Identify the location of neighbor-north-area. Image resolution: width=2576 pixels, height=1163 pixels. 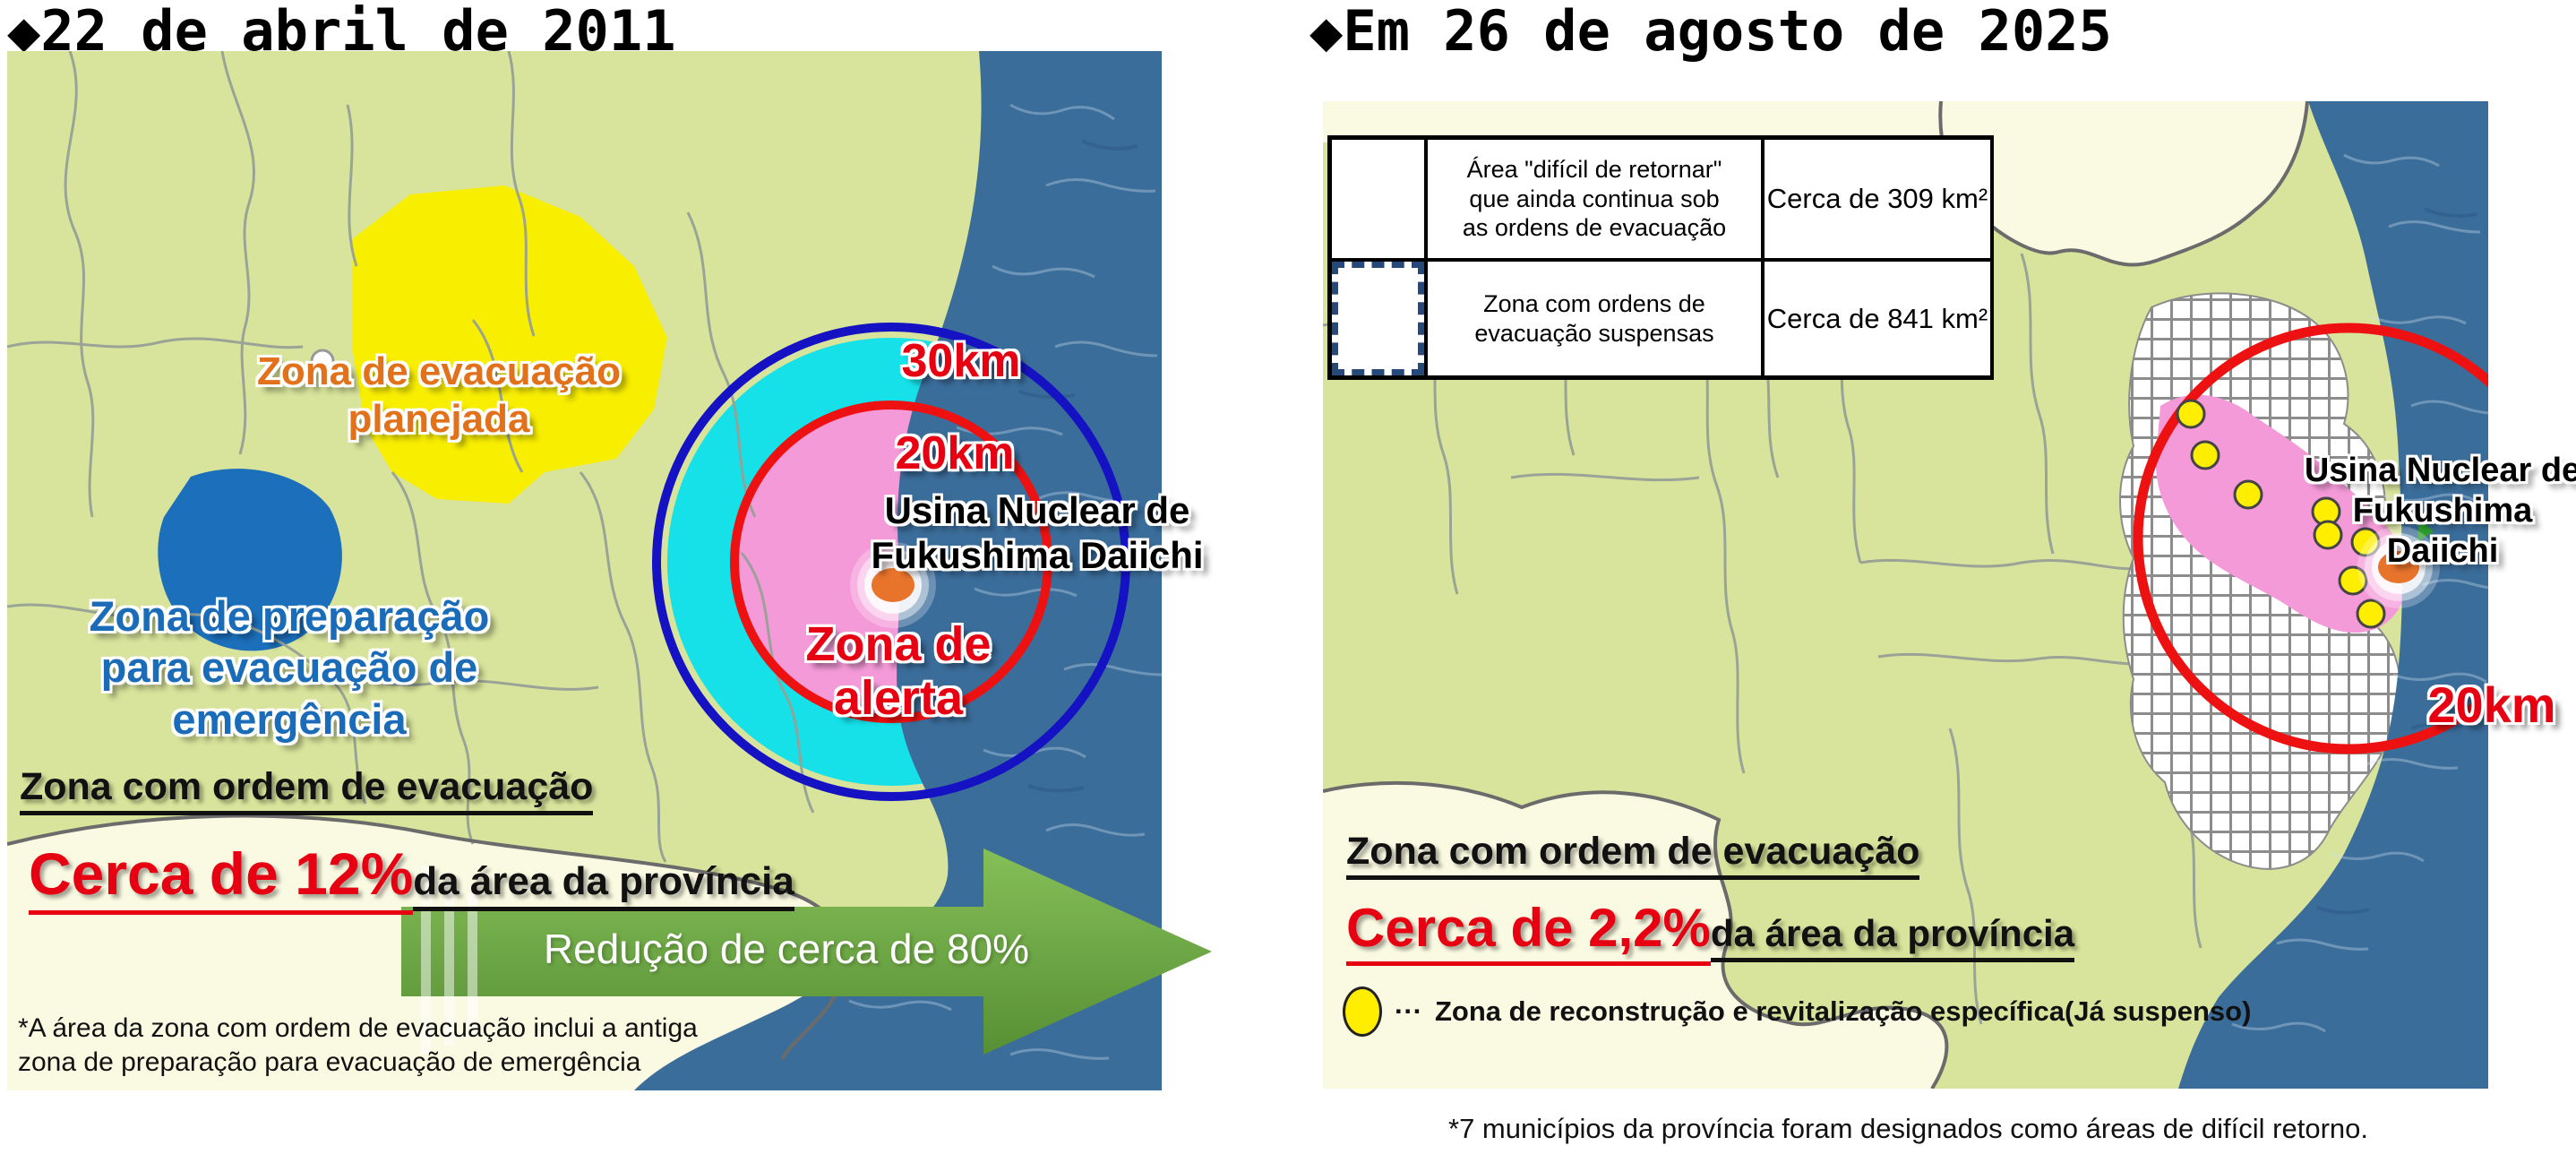
(2123, 183).